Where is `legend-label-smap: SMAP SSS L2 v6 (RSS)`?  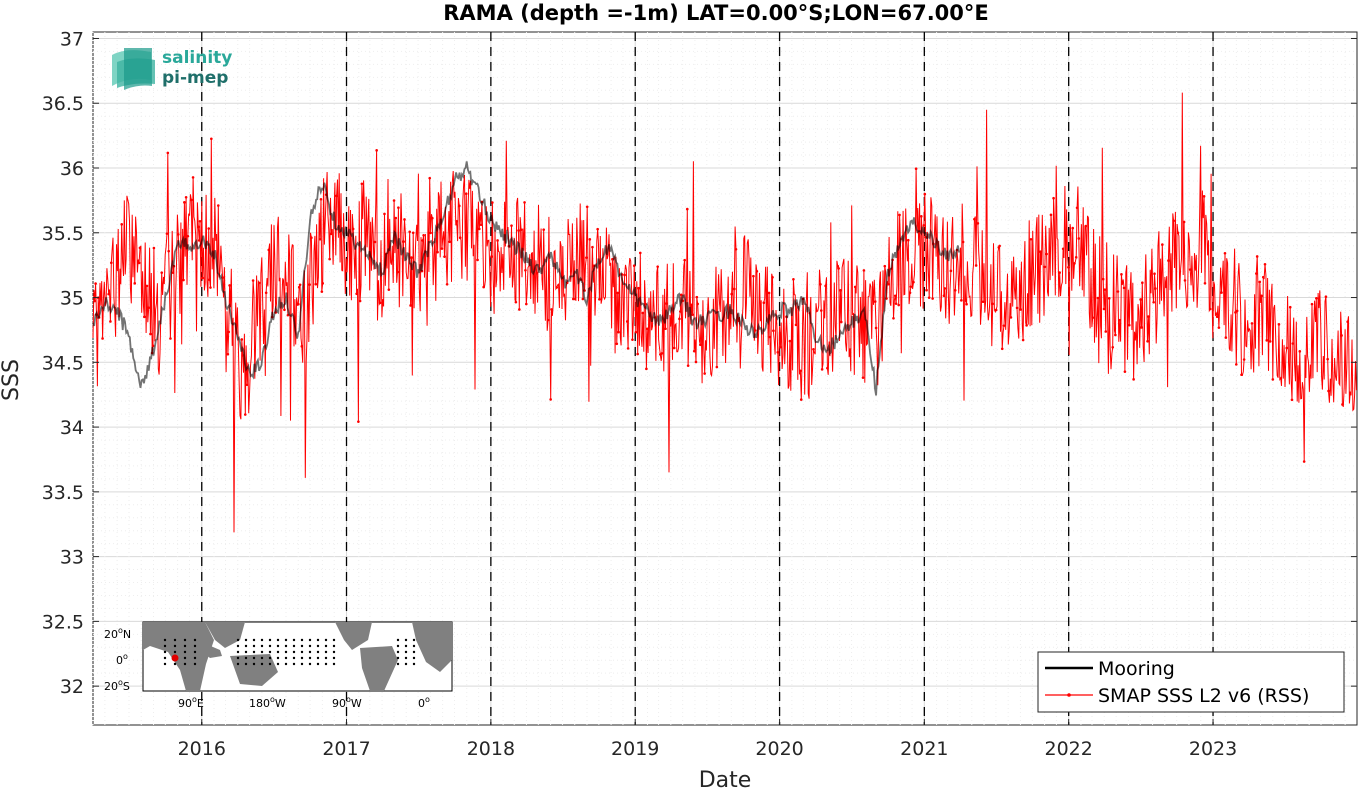 legend-label-smap: SMAP SSS L2 v6 (RSS) is located at coordinates (1203, 696).